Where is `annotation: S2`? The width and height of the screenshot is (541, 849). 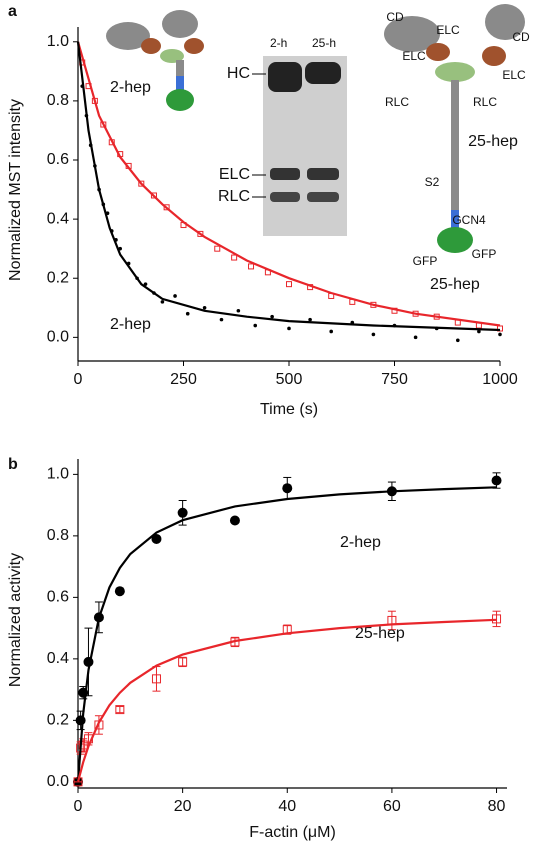
annotation: S2 is located at coordinates (432, 182).